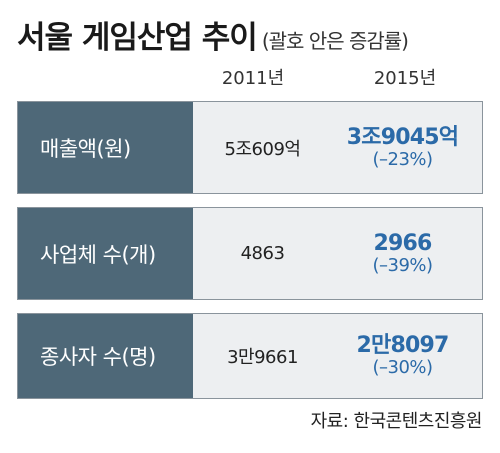 The width and height of the screenshot is (500, 453). What do you see at coordinates (396, 421) in the screenshot?
I see `source-note: 자료: 한국콘텐츠진흥원` at bounding box center [396, 421].